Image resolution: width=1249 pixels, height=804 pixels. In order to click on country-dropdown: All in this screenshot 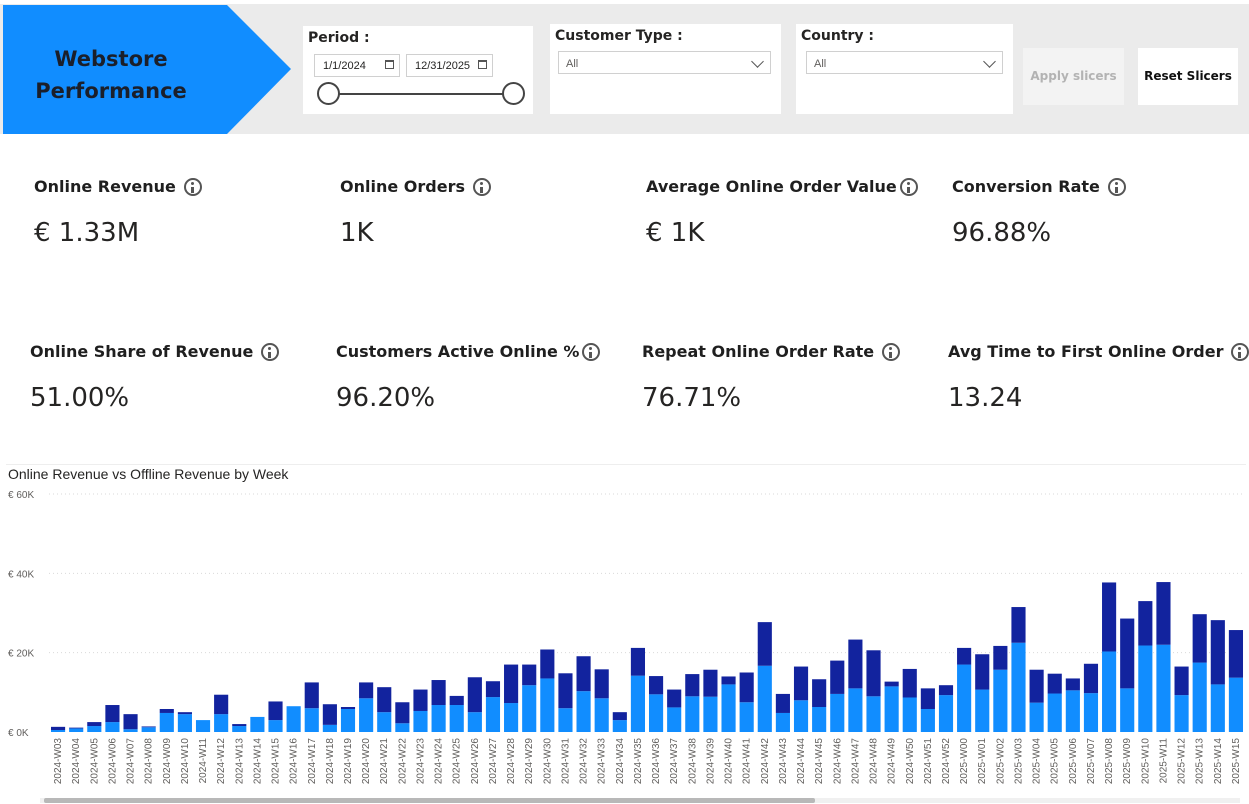, I will do `click(904, 62)`.